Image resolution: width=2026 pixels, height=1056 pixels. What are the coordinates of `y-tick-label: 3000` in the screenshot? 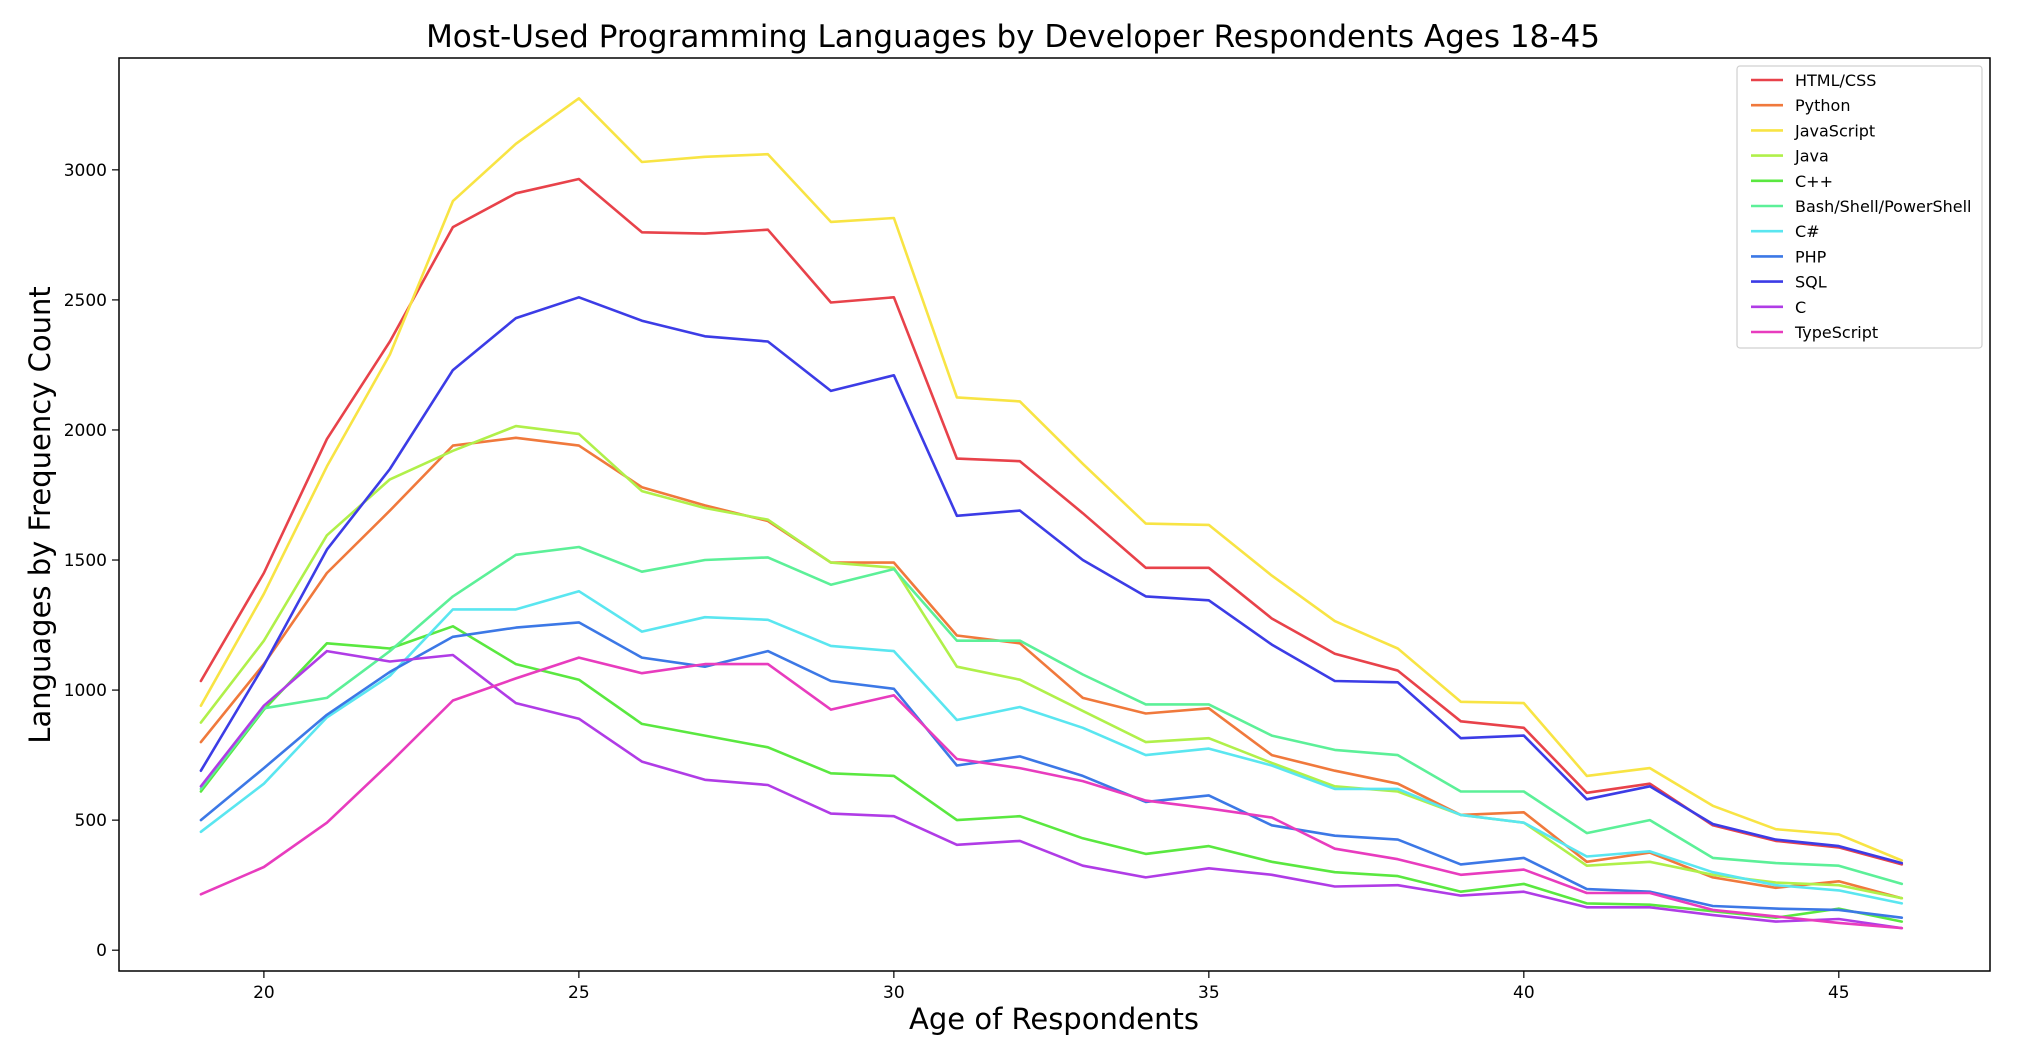 It's located at (85, 171).